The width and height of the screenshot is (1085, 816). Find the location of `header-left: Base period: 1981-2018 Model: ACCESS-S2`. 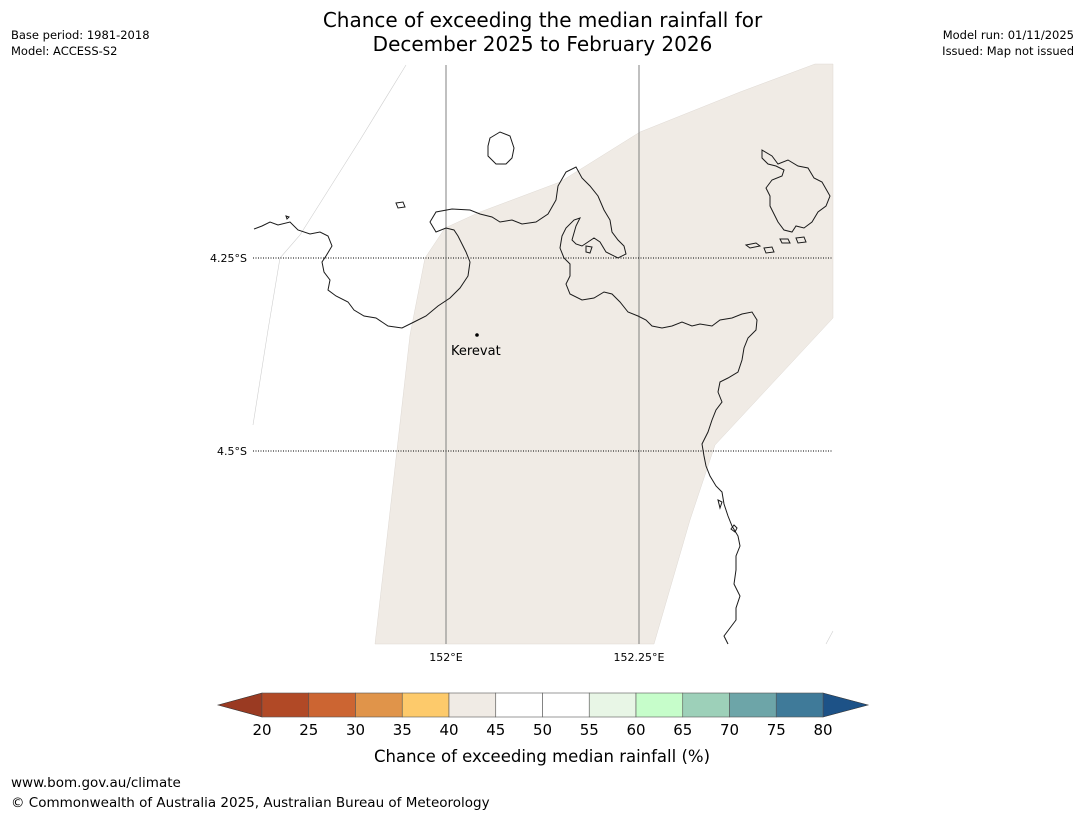

header-left: Base period: 1981-2018 Model: ACCESS-S2 is located at coordinates (80, 43).